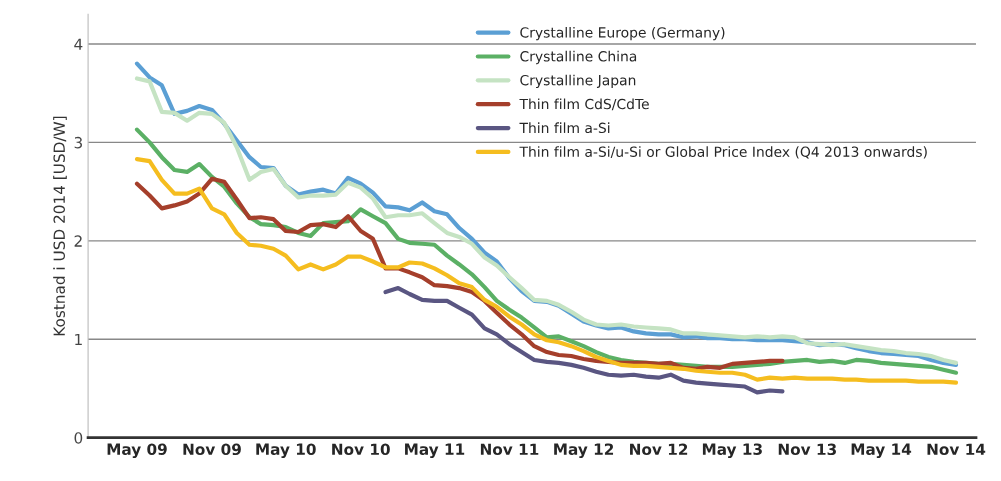 The image size is (1001, 481). I want to click on x-tick-label: Nov 13, so click(807, 449).